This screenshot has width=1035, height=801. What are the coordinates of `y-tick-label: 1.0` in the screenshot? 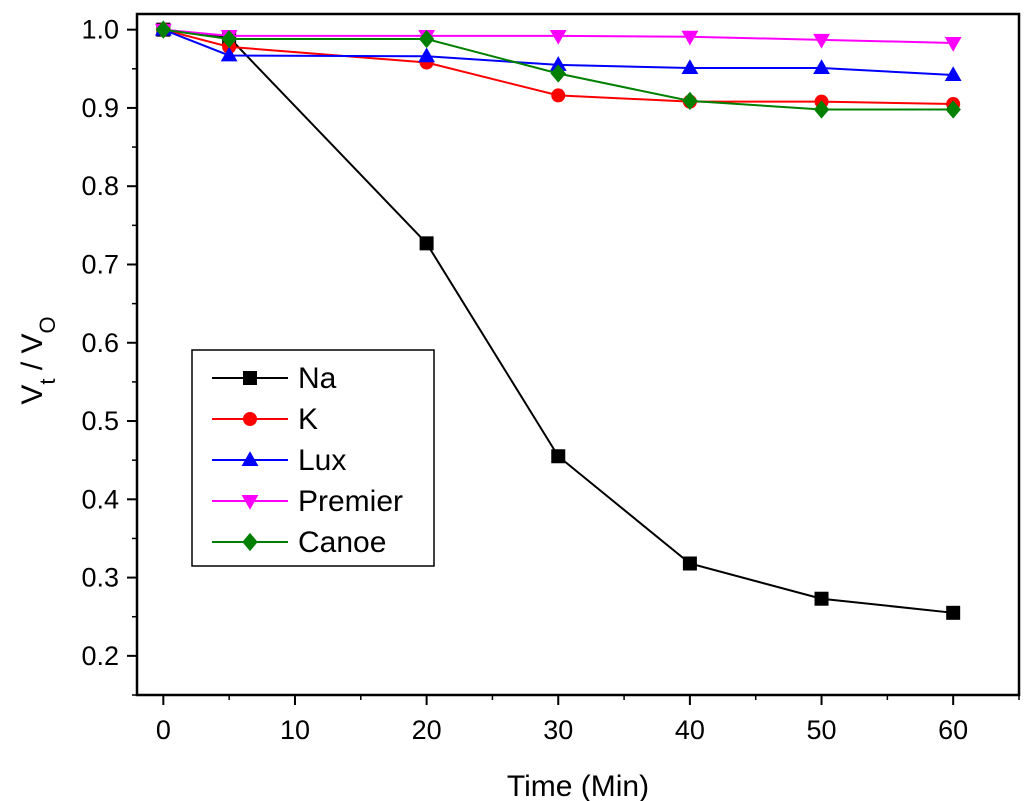 It's located at (100, 30).